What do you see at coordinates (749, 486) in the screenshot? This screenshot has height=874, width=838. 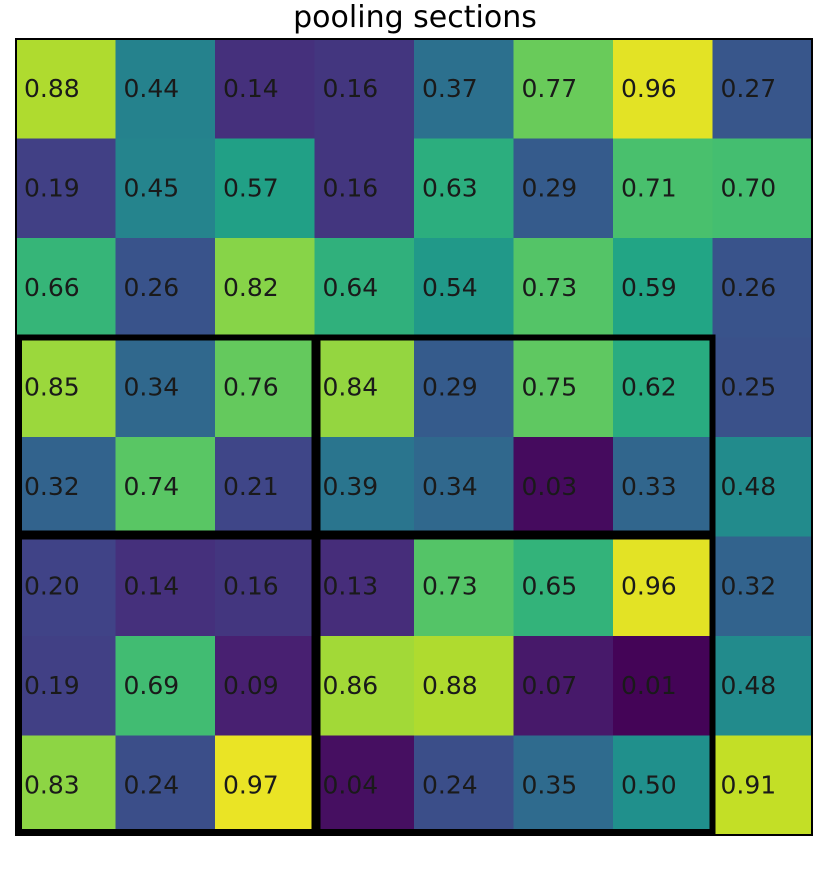 I see `cell-value-label: 0.48` at bounding box center [749, 486].